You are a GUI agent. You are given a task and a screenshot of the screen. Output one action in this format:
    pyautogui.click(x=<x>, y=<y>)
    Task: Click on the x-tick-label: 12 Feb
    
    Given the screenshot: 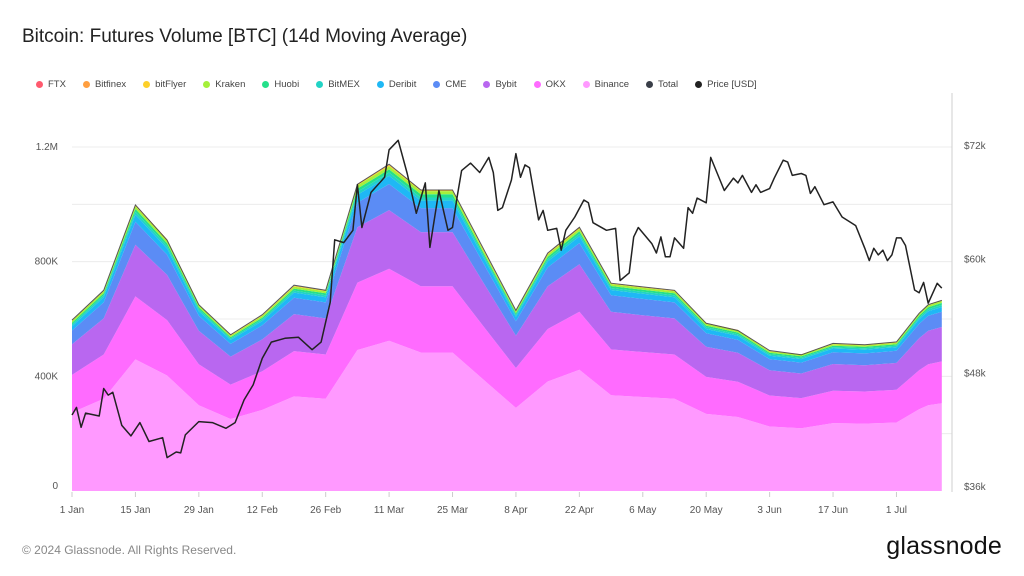 What is the action you would take?
    pyautogui.click(x=263, y=510)
    